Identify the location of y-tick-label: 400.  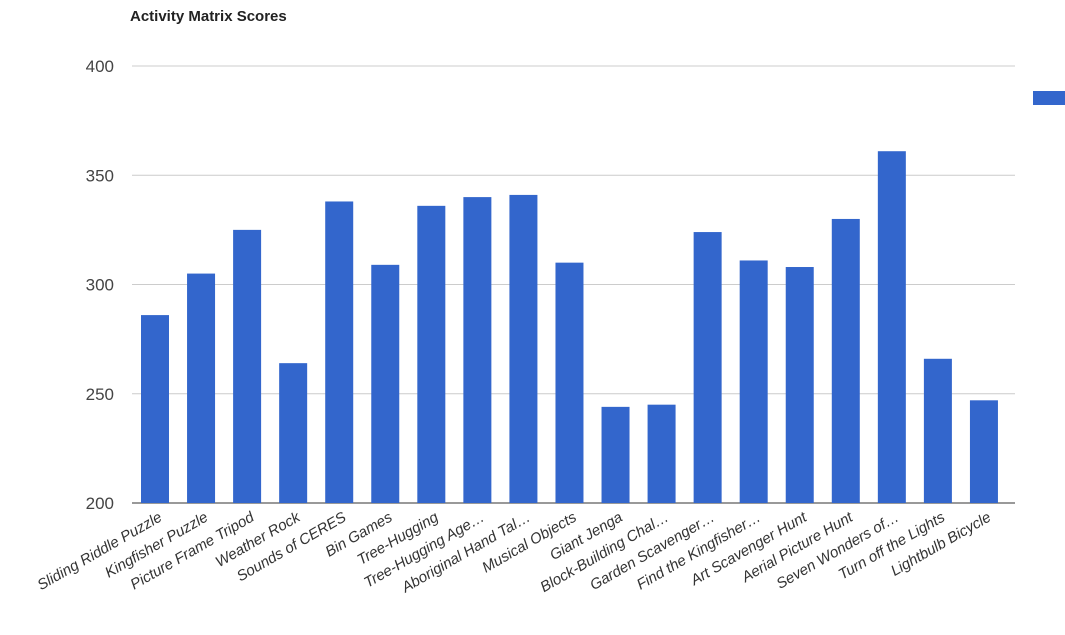
(100, 66).